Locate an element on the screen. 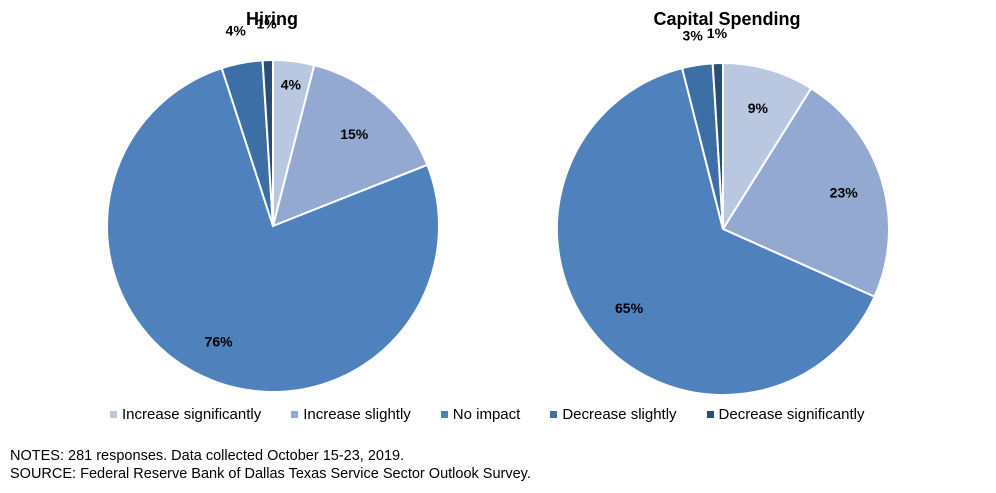 The image size is (996, 493). slice-label-increase-significantly: 9% is located at coordinates (758, 108).